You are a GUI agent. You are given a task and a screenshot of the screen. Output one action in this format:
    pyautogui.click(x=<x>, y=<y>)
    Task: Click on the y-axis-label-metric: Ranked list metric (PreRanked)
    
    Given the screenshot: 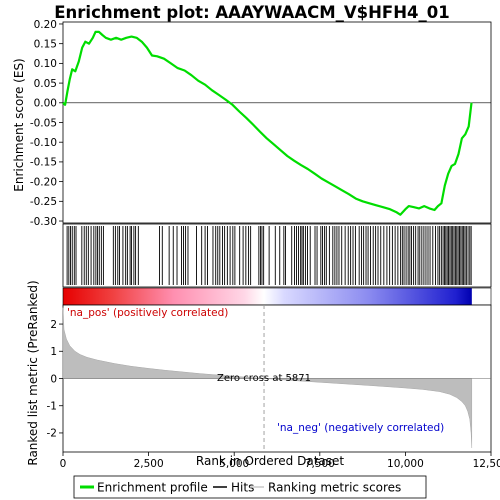 What is the action you would take?
    pyautogui.click(x=33, y=372)
    